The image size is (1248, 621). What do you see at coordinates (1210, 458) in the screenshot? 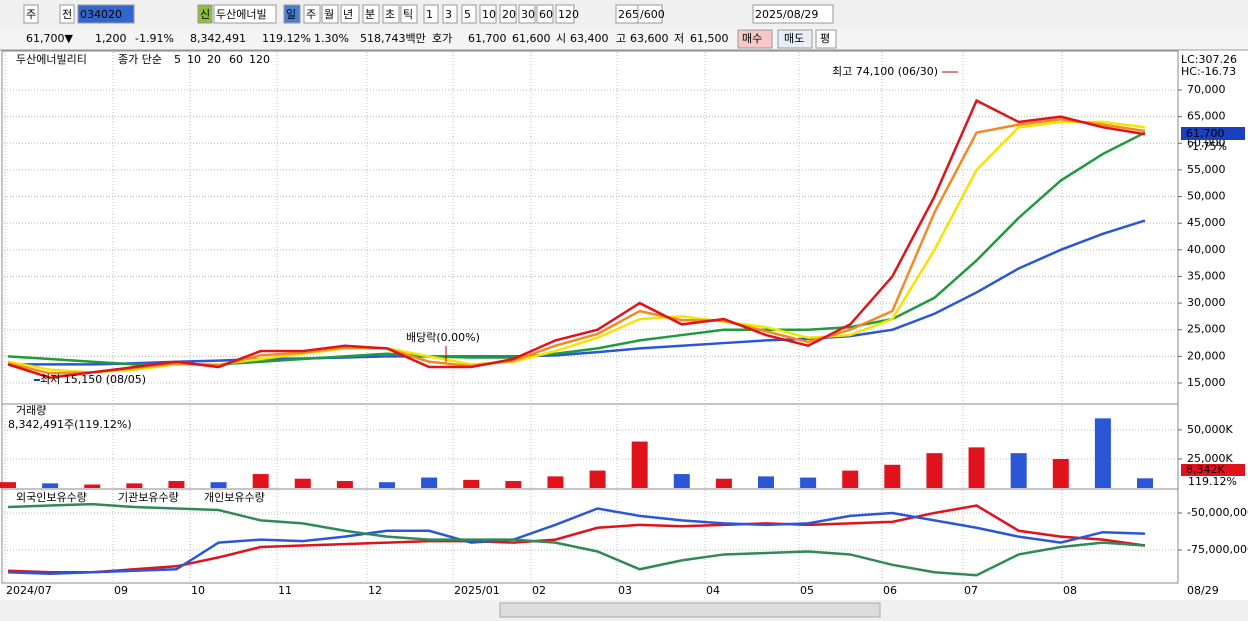
I see `y-tick-label: 25,000K` at bounding box center [1210, 458].